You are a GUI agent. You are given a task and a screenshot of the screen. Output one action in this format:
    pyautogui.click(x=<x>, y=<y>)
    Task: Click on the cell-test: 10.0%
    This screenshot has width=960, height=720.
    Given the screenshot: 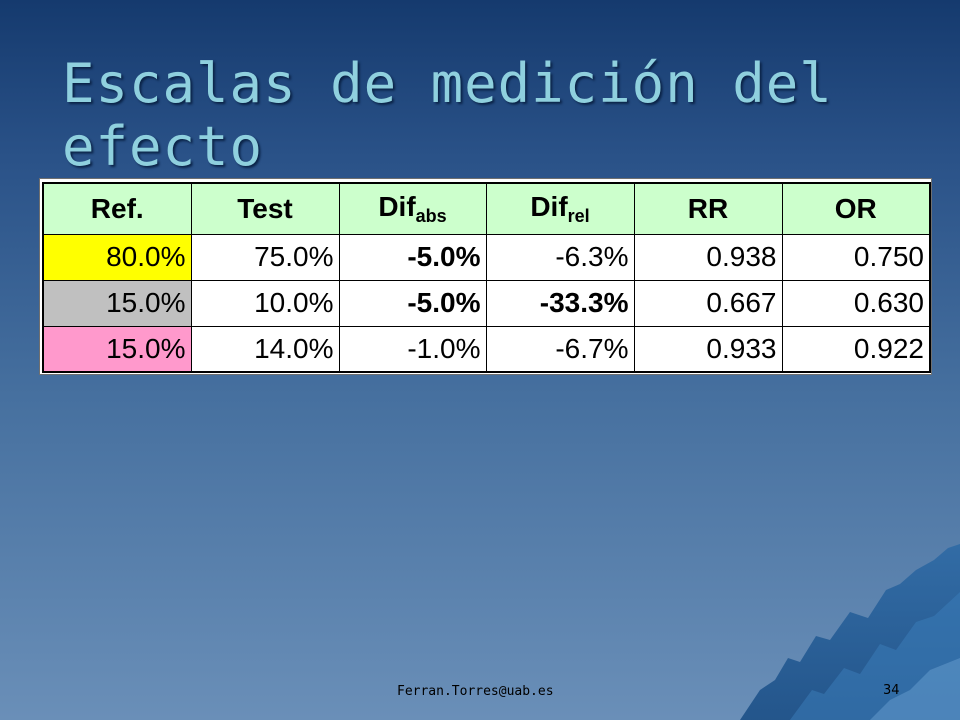 What is the action you would take?
    pyautogui.click(x=265, y=303)
    